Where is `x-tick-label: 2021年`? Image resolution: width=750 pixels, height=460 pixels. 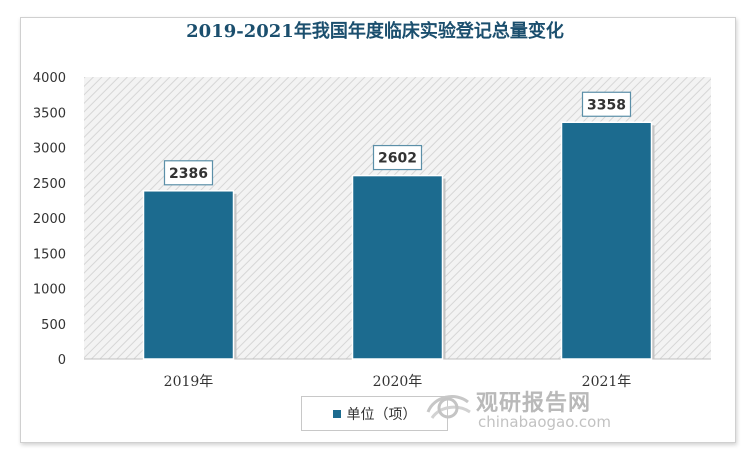 x-tick-label: 2021年 is located at coordinates (607, 382).